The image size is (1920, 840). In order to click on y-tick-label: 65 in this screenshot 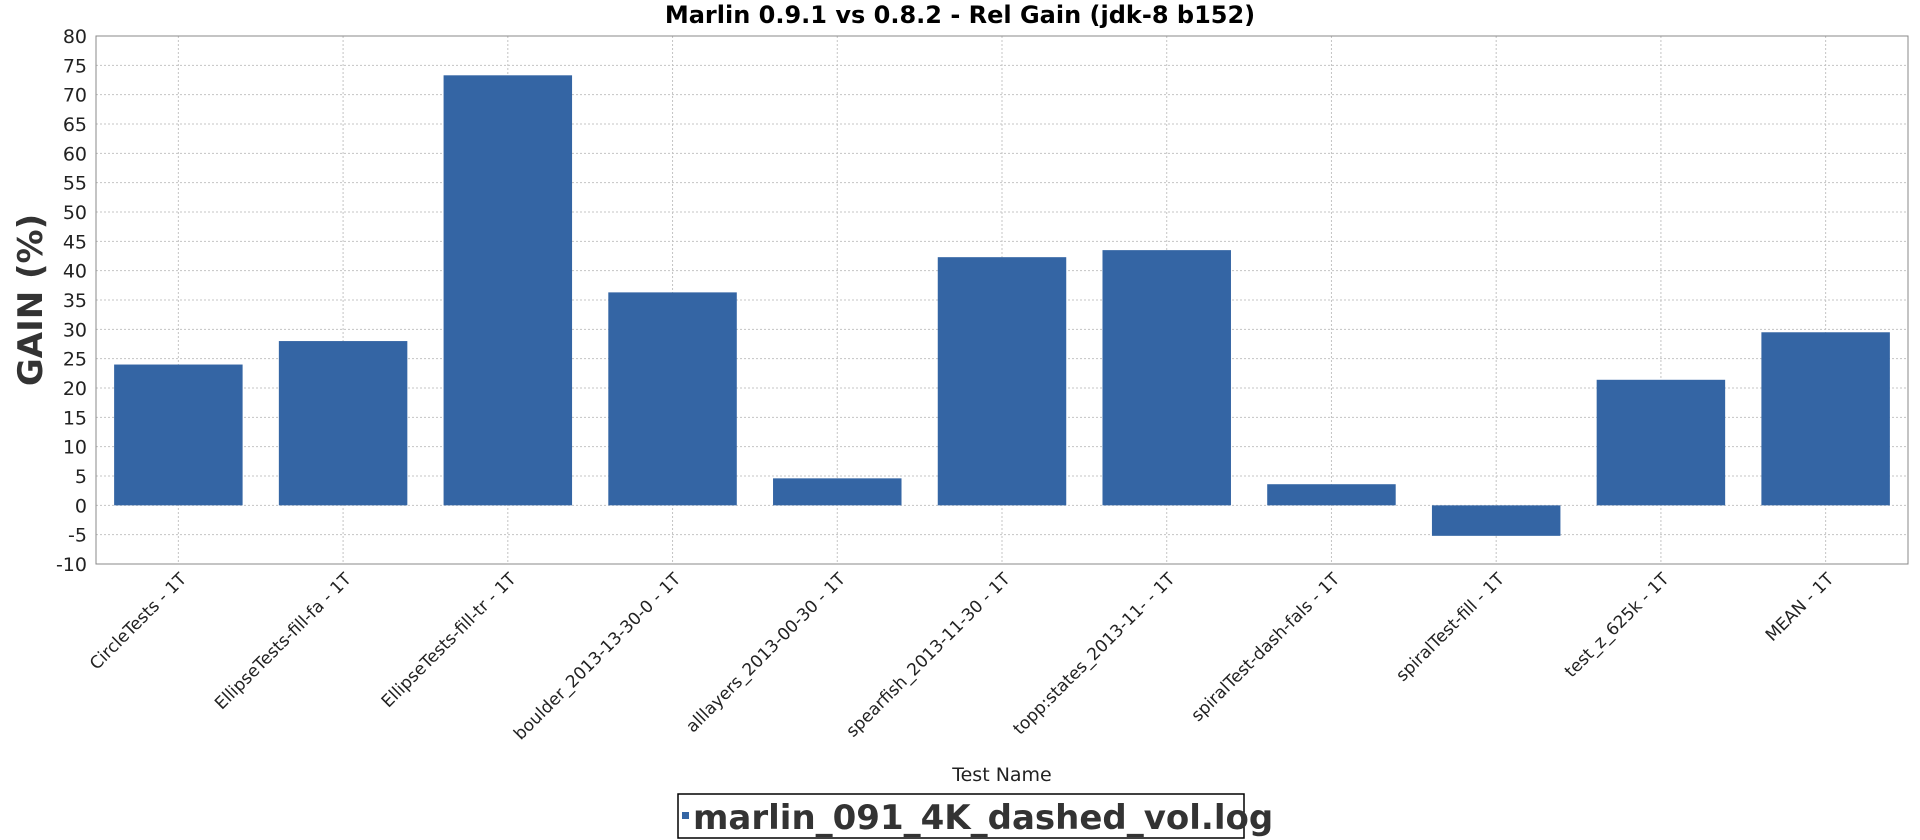, I will do `click(75, 125)`.